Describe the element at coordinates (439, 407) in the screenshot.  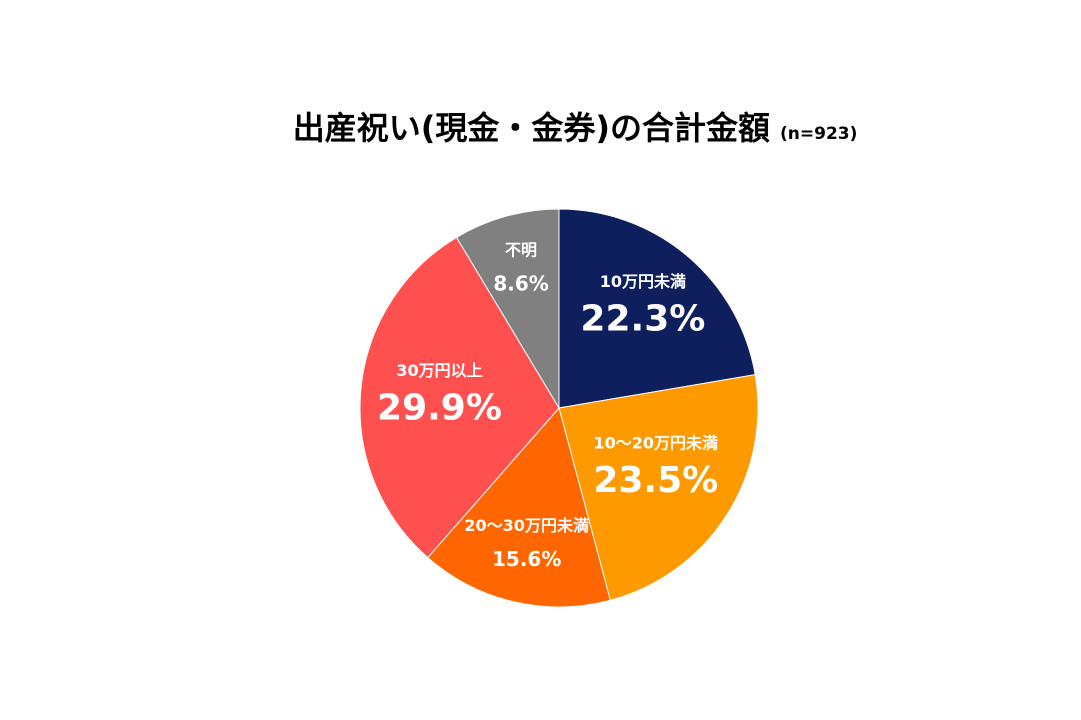
I see `slice-value-label: 29.9%` at that location.